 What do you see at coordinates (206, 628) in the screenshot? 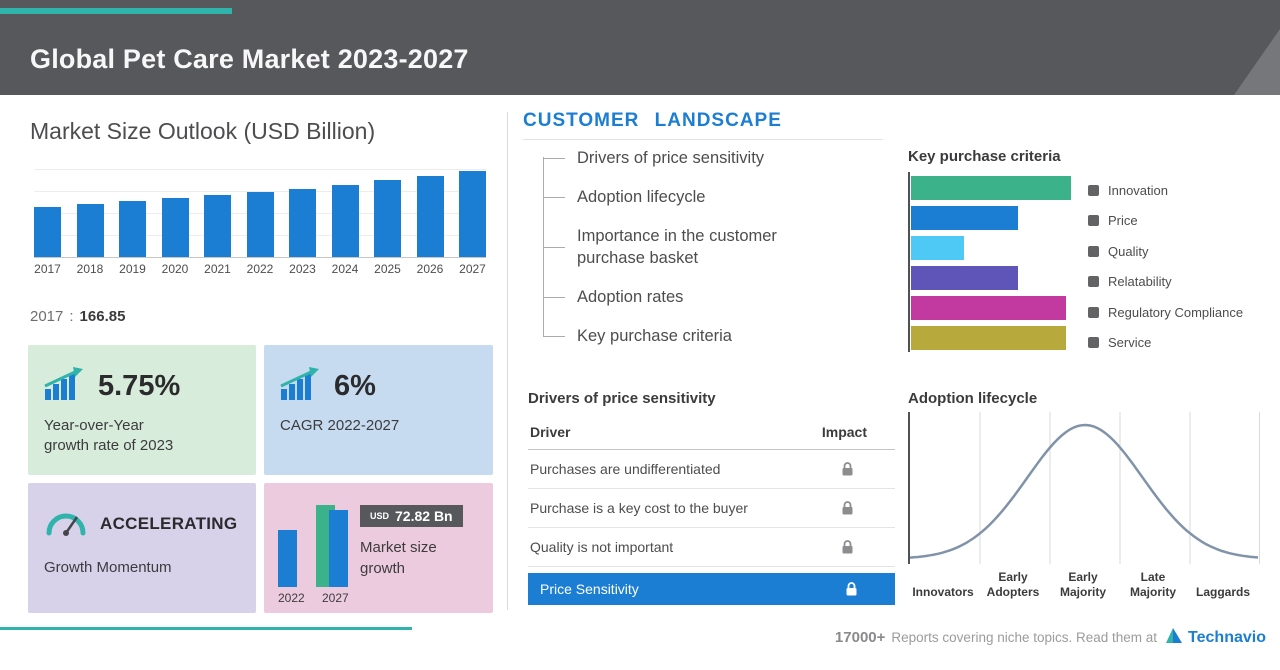
I see `footer-accent-line` at bounding box center [206, 628].